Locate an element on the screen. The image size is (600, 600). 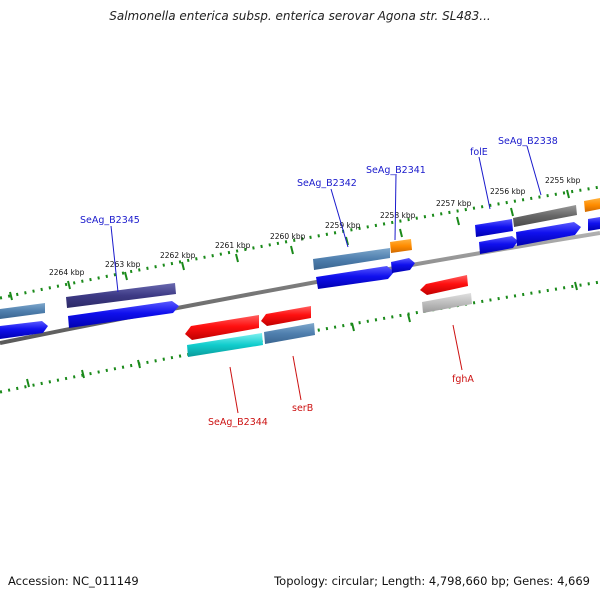
tick-label: 2259 kbp is located at coordinates (343, 225).